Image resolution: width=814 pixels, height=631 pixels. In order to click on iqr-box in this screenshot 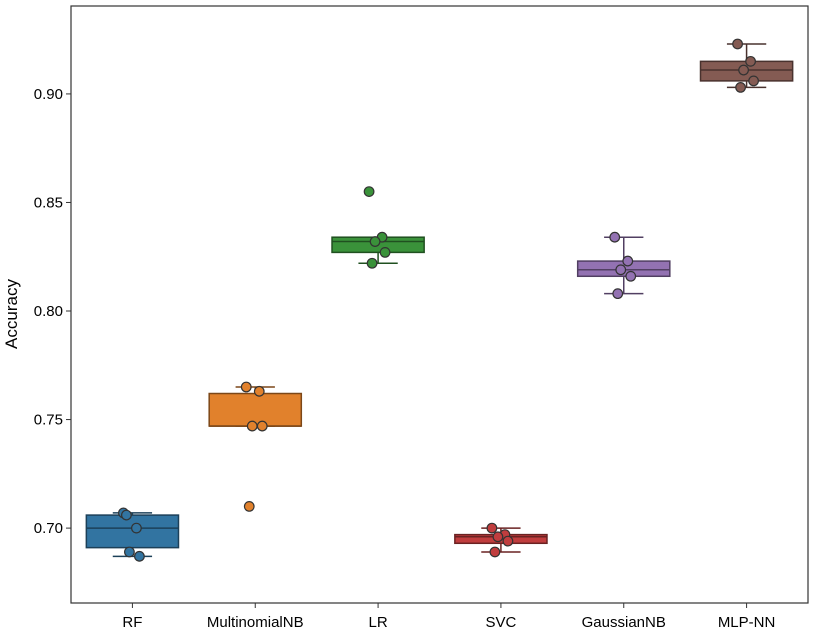, I will do `click(255, 409)`.